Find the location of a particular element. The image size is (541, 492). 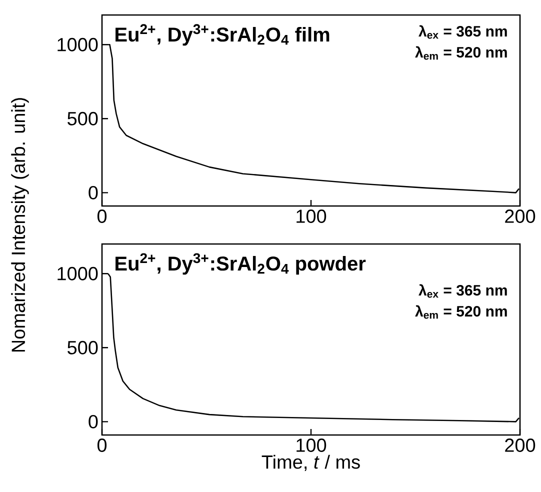

text: Eu$^{2+}$, Dy$^{3+}$:SrAl$_{2}$O$_{4}$ film is located at coordinates (223, 35).